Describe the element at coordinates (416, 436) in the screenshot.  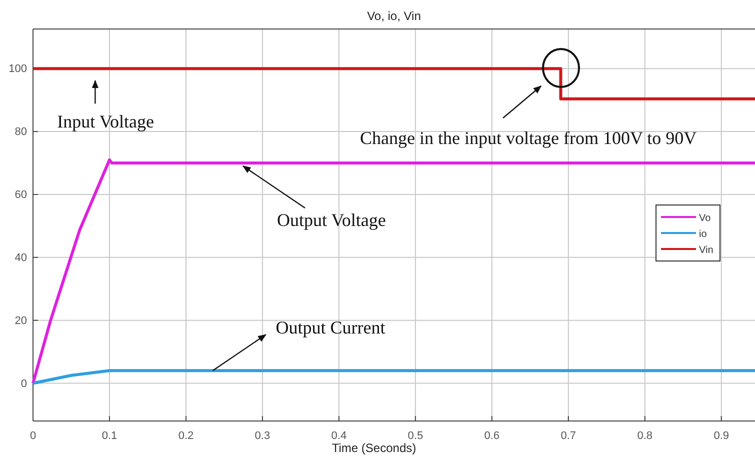
I see `x-tick-label: 0.5` at that location.